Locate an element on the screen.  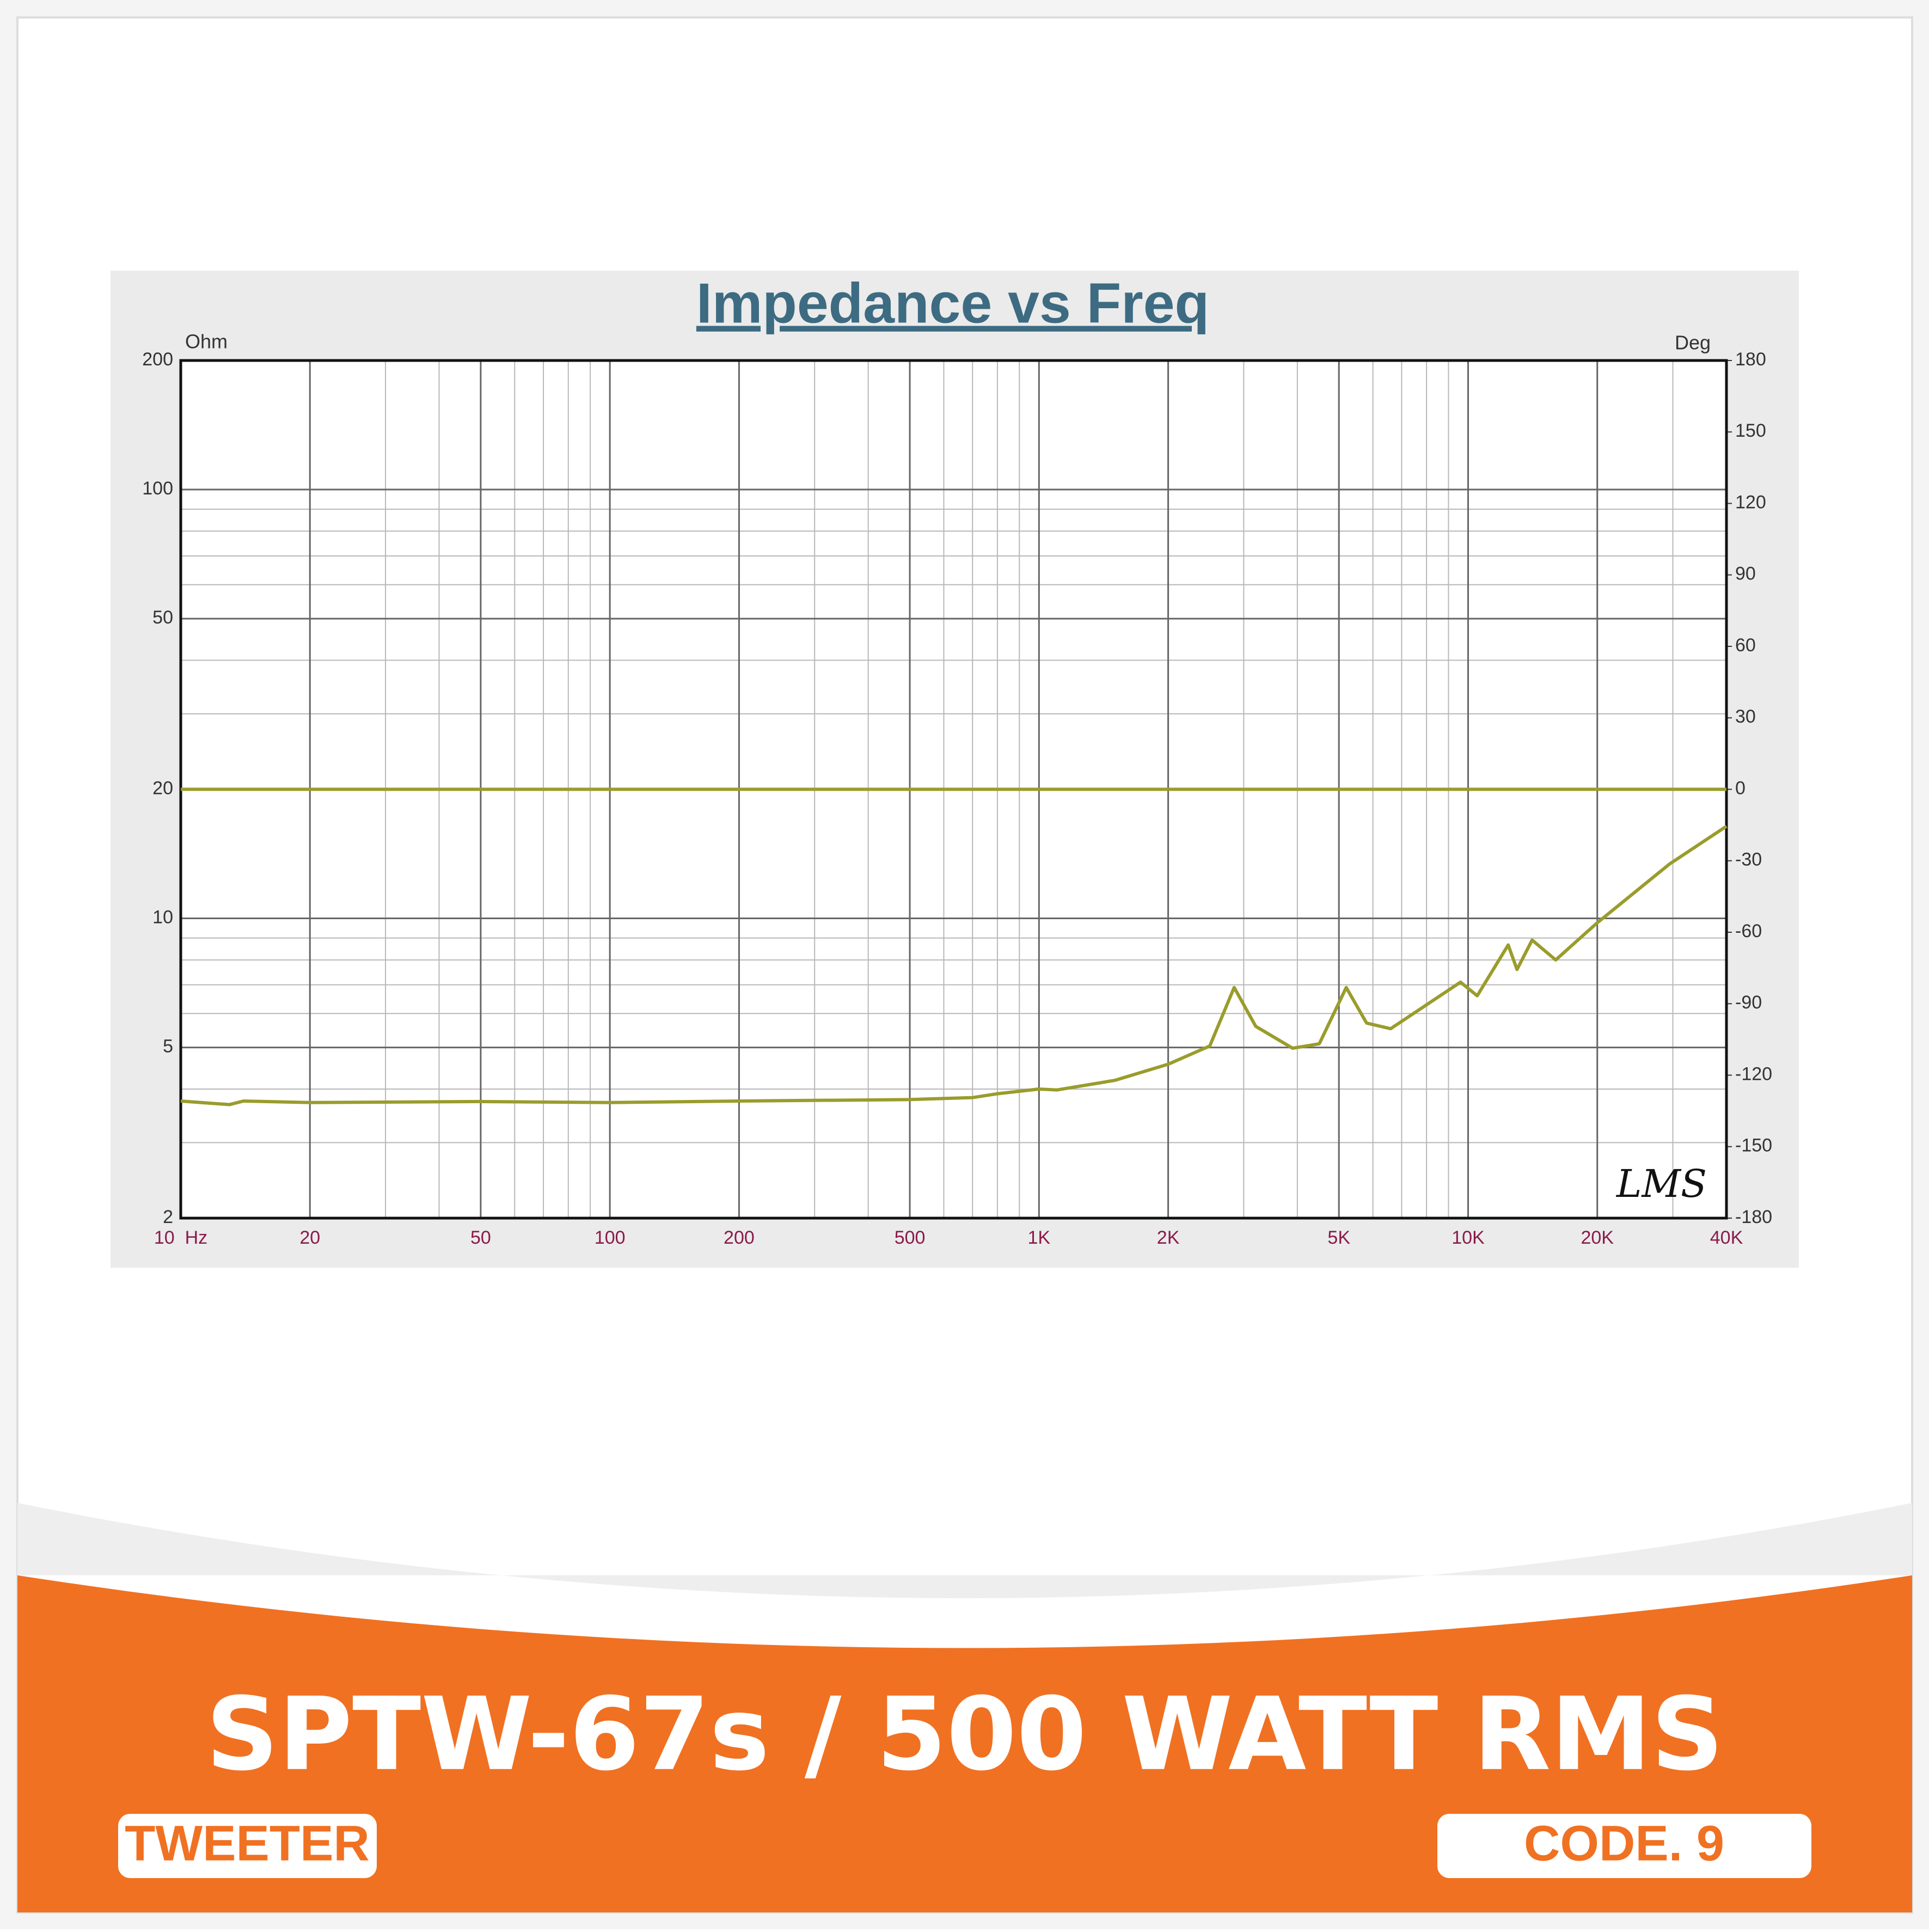
y2-tick-label: 150 is located at coordinates (1750, 430).